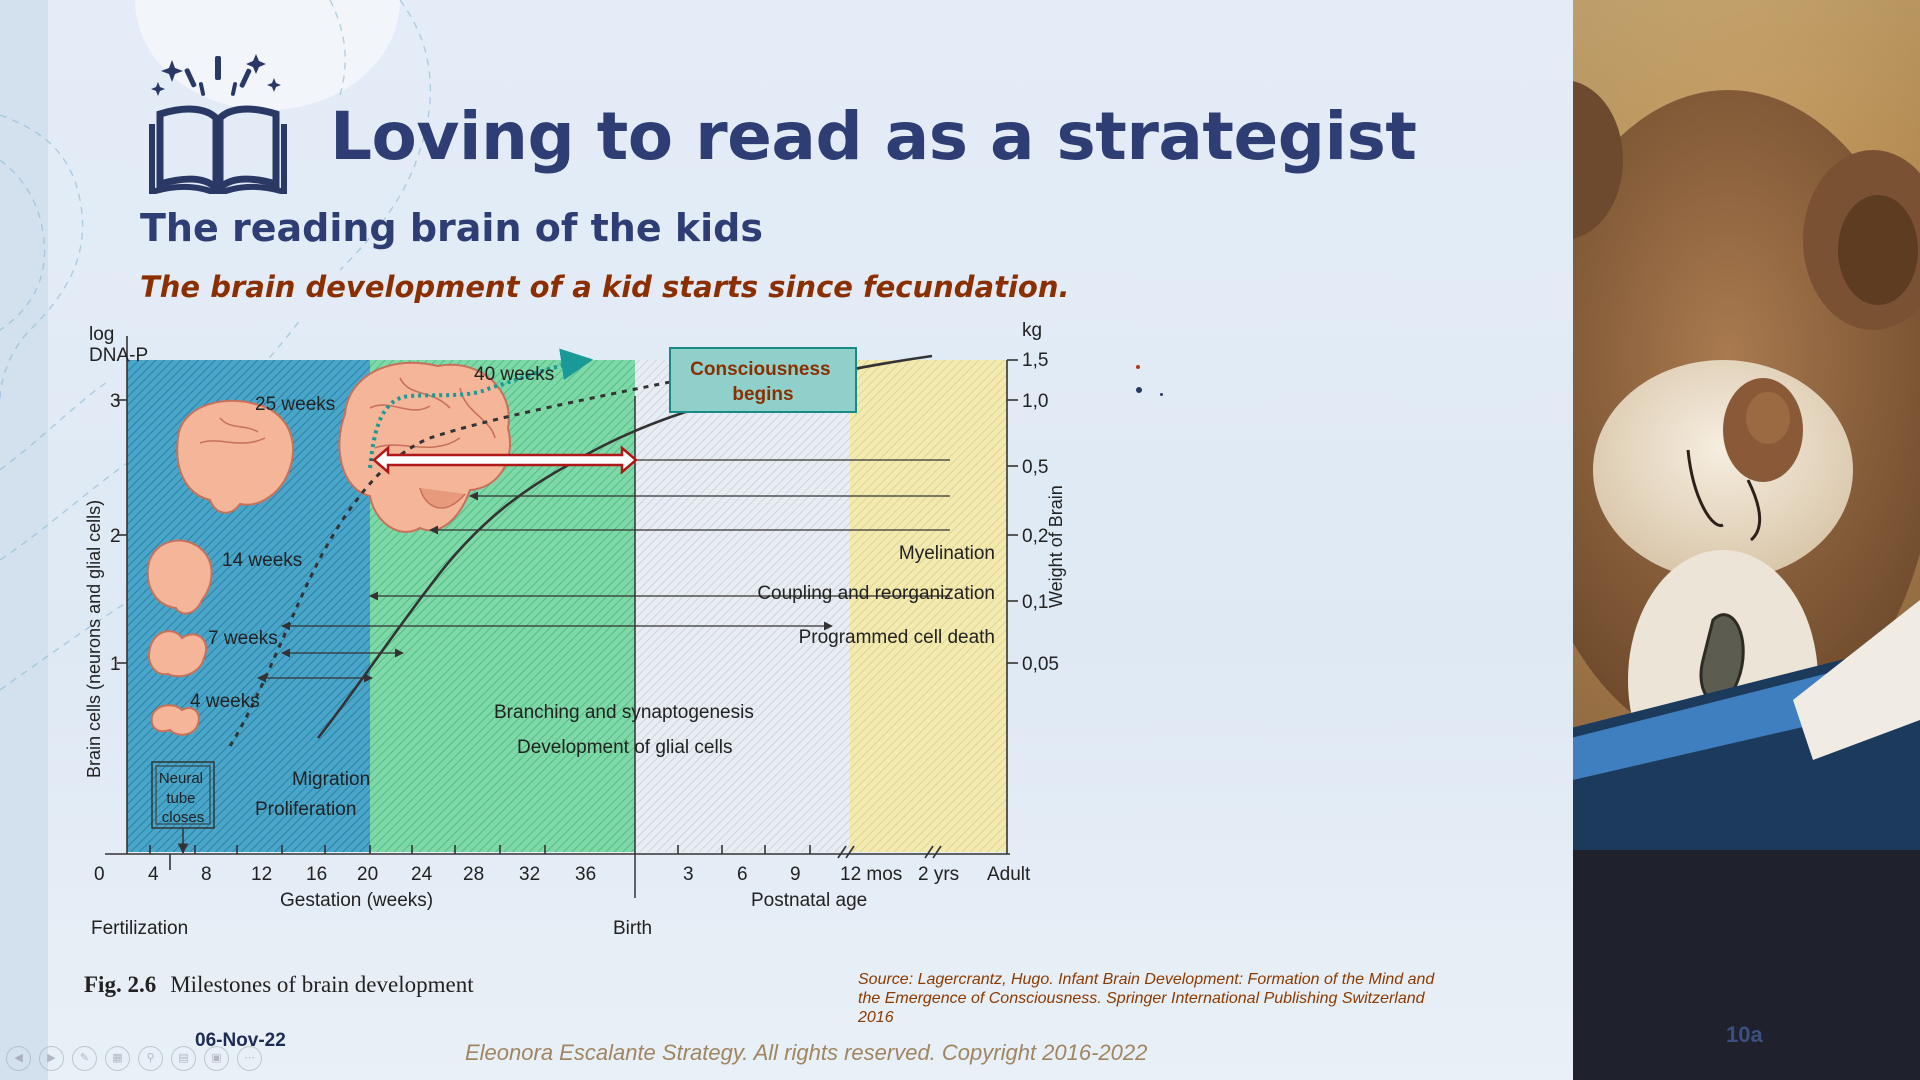 This screenshot has height=1080, width=1920. What do you see at coordinates (115, 664) in the screenshot?
I see `left-tick-1: 1` at bounding box center [115, 664].